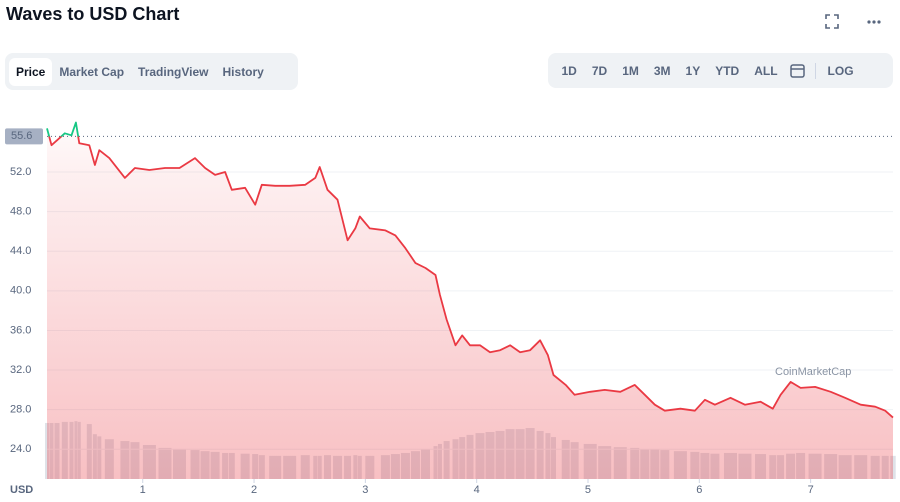 Image resolution: width=900 pixels, height=502 pixels. What do you see at coordinates (31, 71) in the screenshot?
I see `tab: Price` at bounding box center [31, 71].